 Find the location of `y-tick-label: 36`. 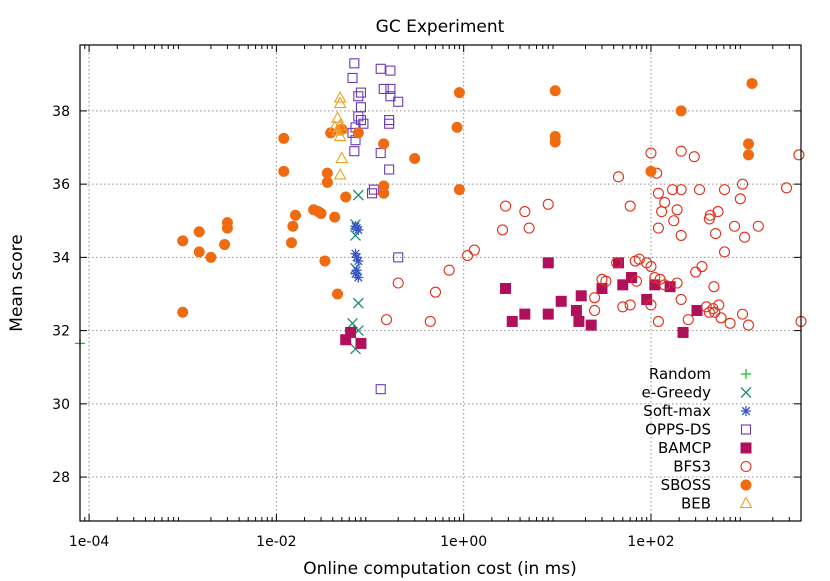

y-tick-label: 36 is located at coordinates (61, 185).